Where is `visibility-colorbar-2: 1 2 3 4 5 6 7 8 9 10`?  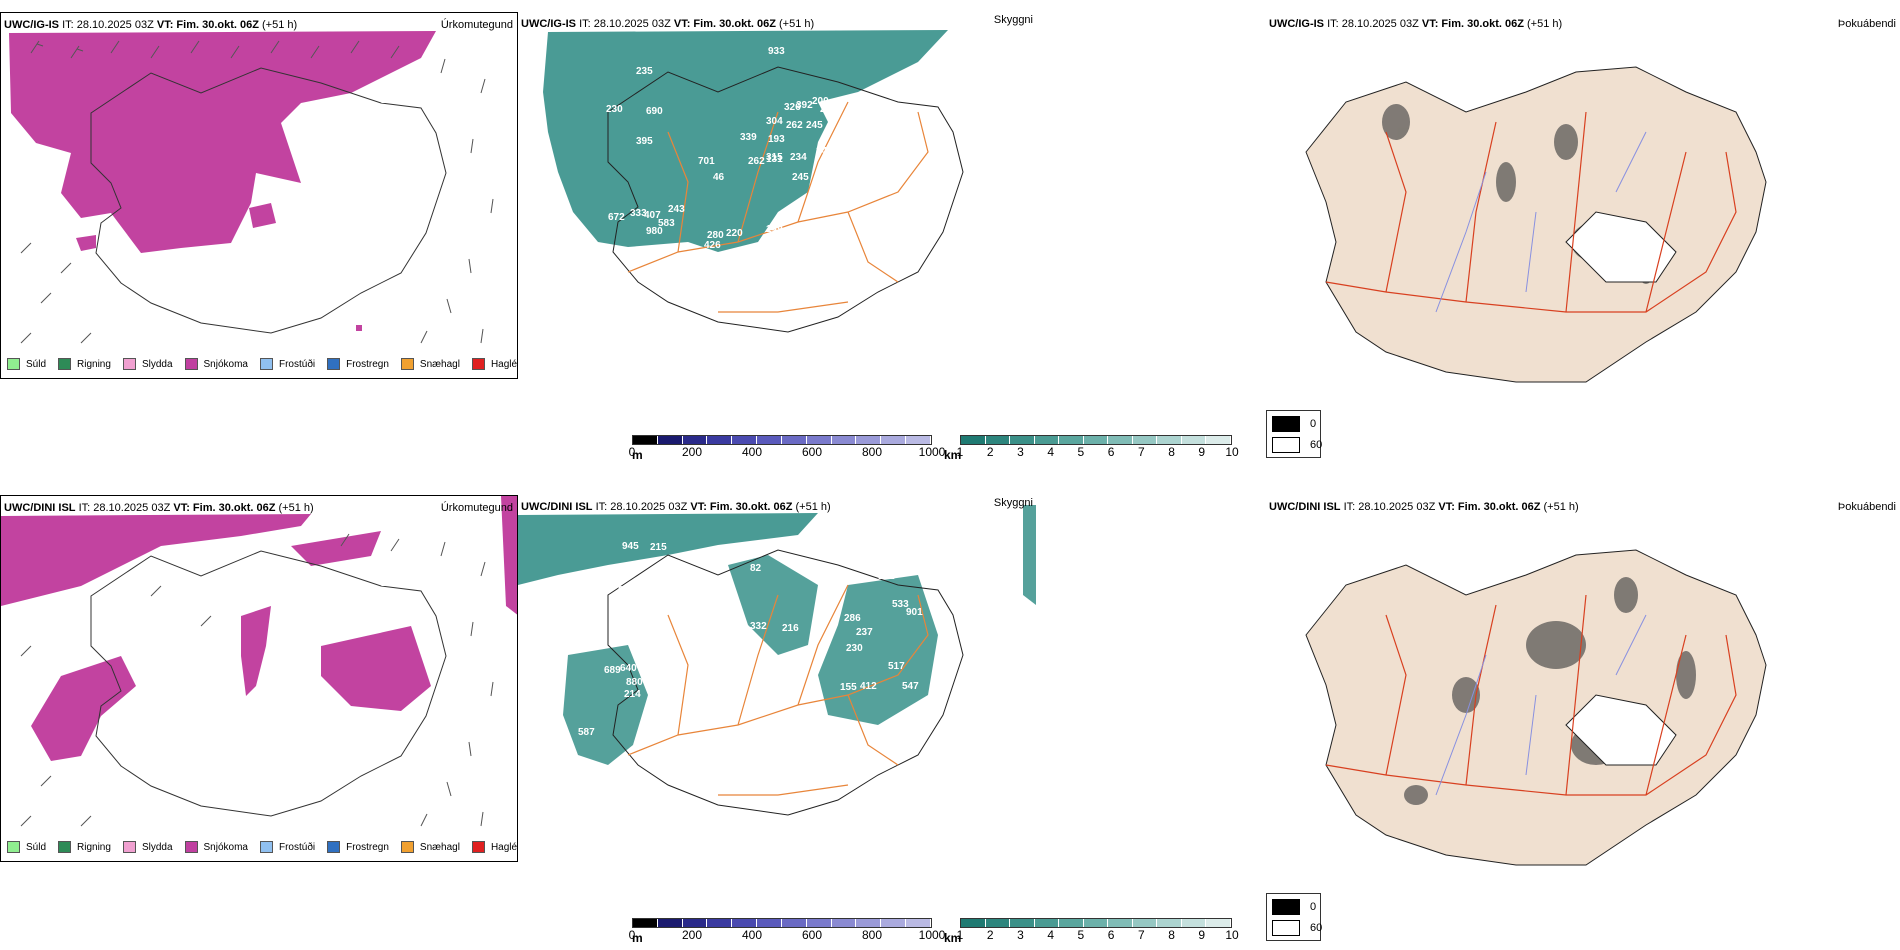 visibility-colorbar-2: 1 2 3 4 5 6 7 8 9 10 is located at coordinates (1098, 930).